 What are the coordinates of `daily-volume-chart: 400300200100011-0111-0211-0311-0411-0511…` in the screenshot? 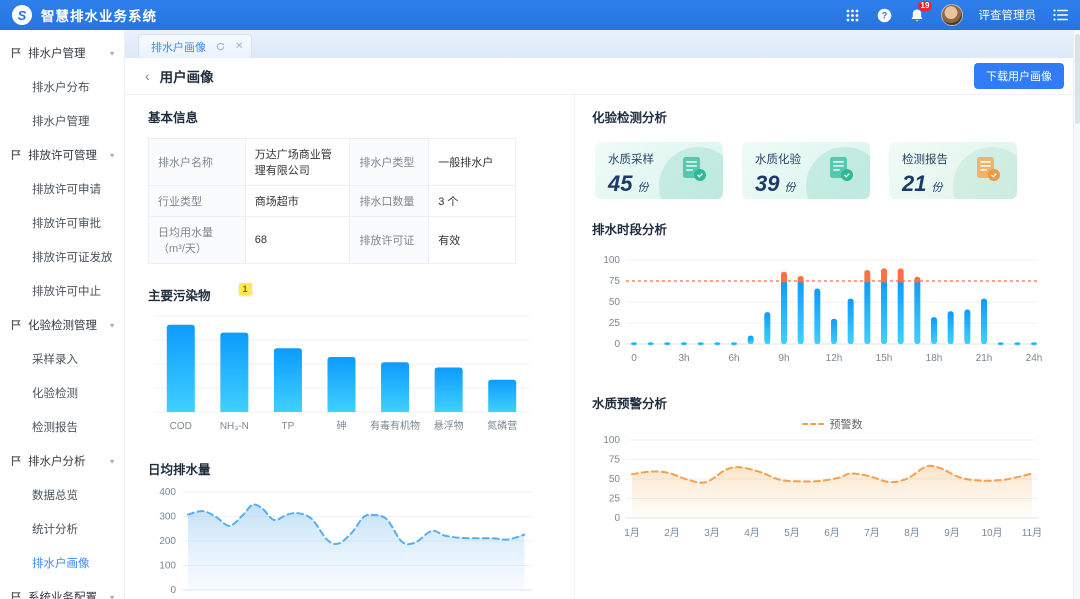 It's located at (351, 541).